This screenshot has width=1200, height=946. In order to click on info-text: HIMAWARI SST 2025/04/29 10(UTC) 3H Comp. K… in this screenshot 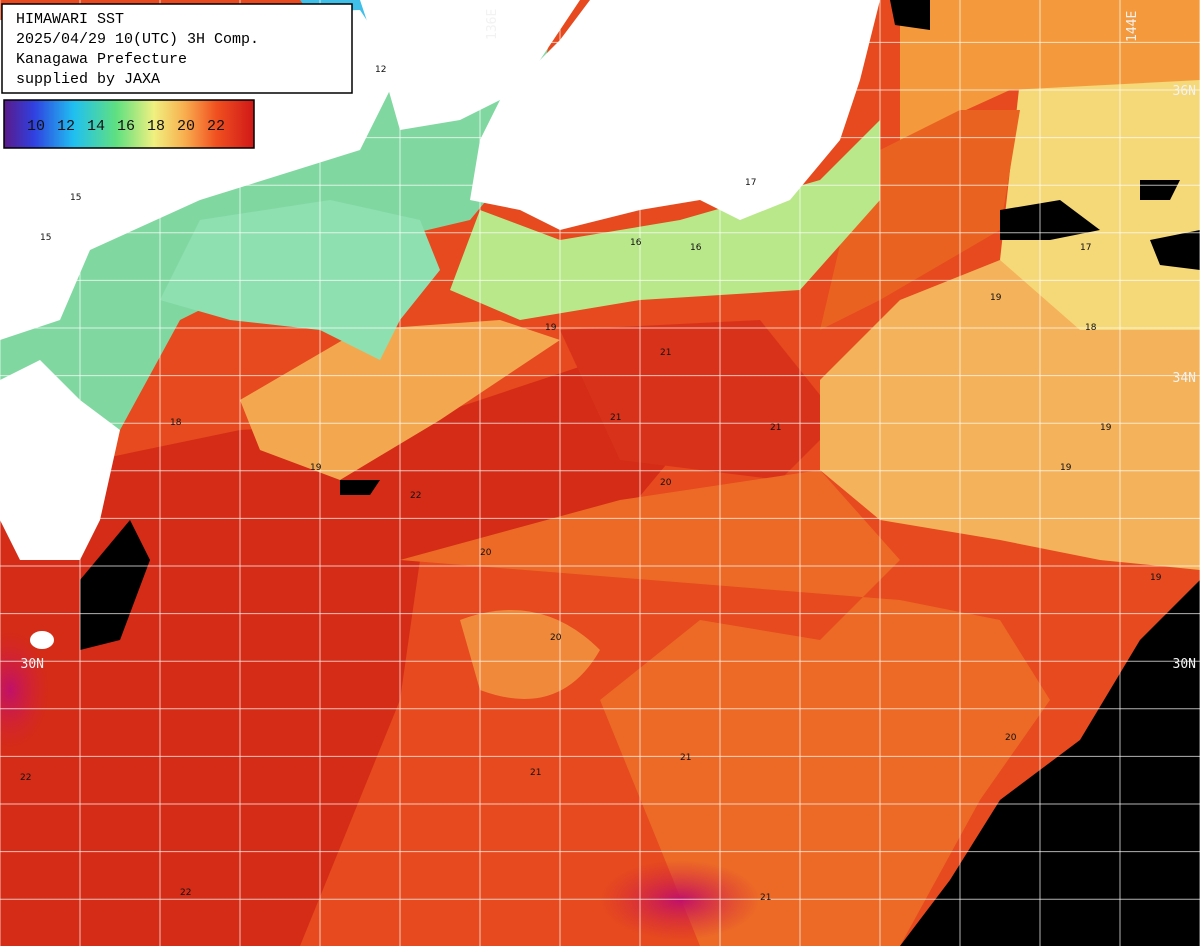, I will do `click(137, 49)`.